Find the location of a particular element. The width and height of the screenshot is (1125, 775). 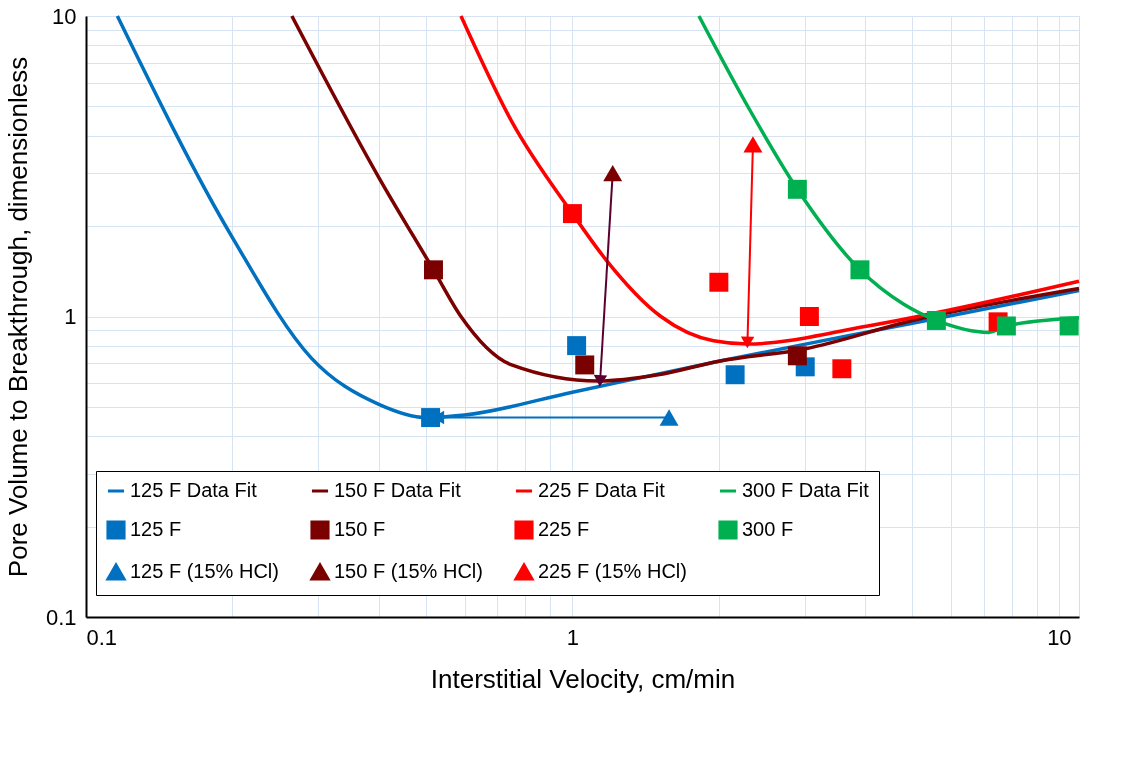

x-tick-label: 10 is located at coordinates (1059, 637).